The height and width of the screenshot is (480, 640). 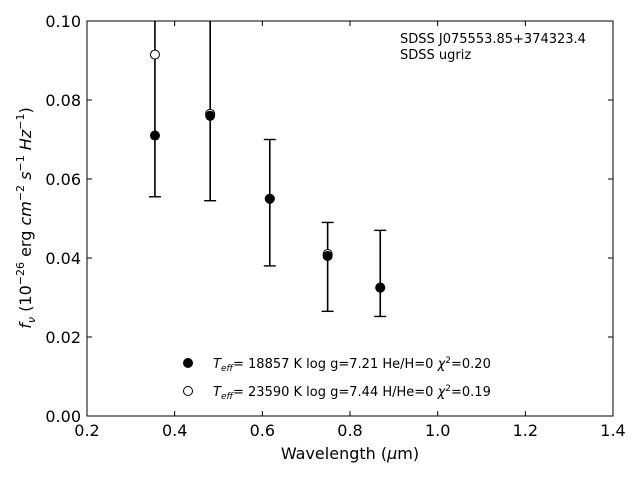 What do you see at coordinates (26, 217) in the screenshot?
I see `y-axis-label: fν (10−26 erg cm−2 s−1 Hz−1)` at bounding box center [26, 217].